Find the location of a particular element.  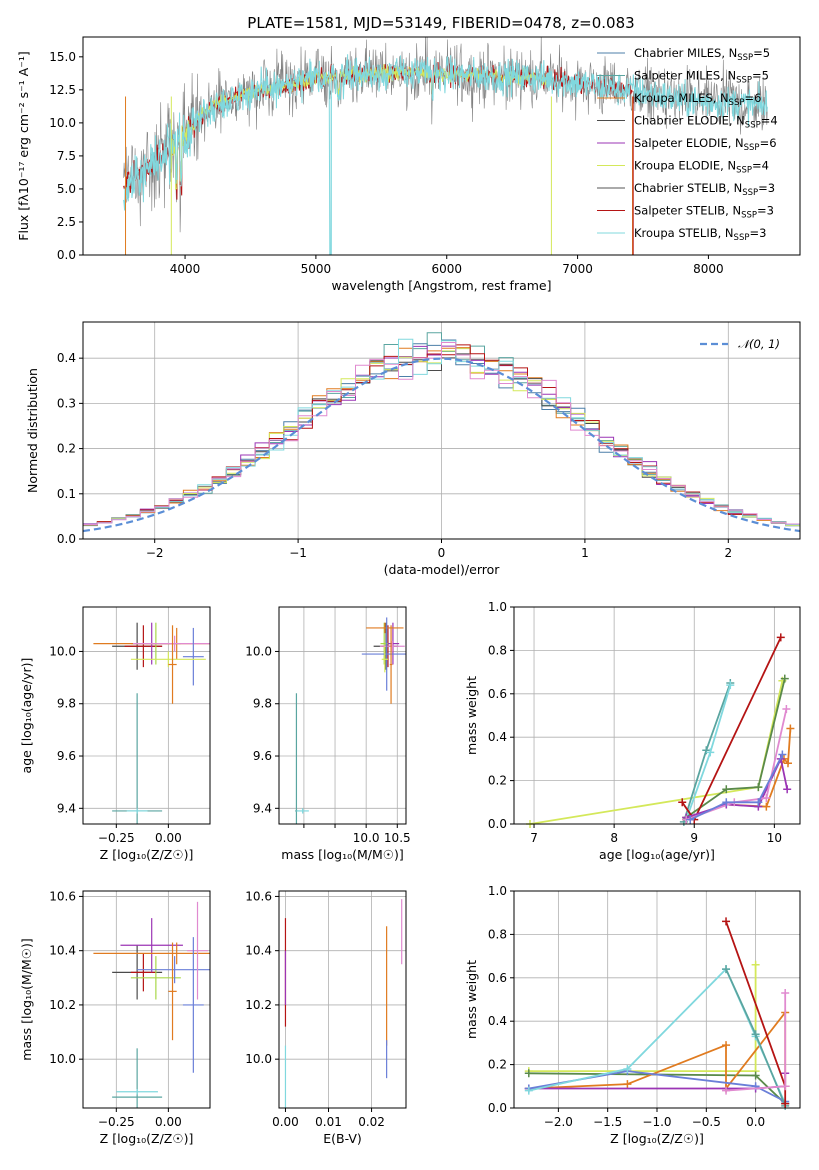

legend-label-text: Chabrier MILES, N is located at coordinates (685, 53).